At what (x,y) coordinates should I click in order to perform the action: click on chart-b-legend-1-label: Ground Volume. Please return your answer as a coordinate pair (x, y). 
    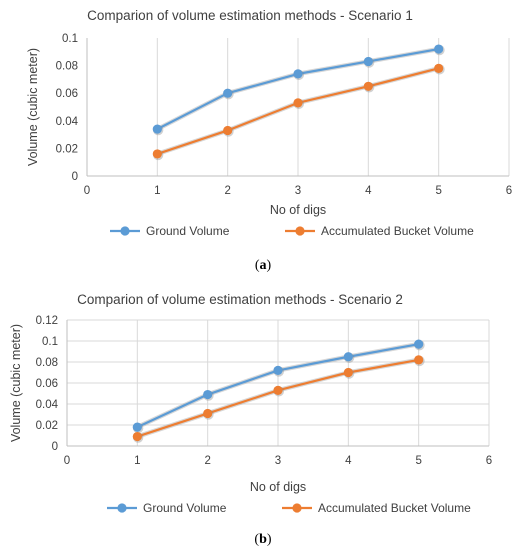
    Looking at the image, I should click on (185, 508).